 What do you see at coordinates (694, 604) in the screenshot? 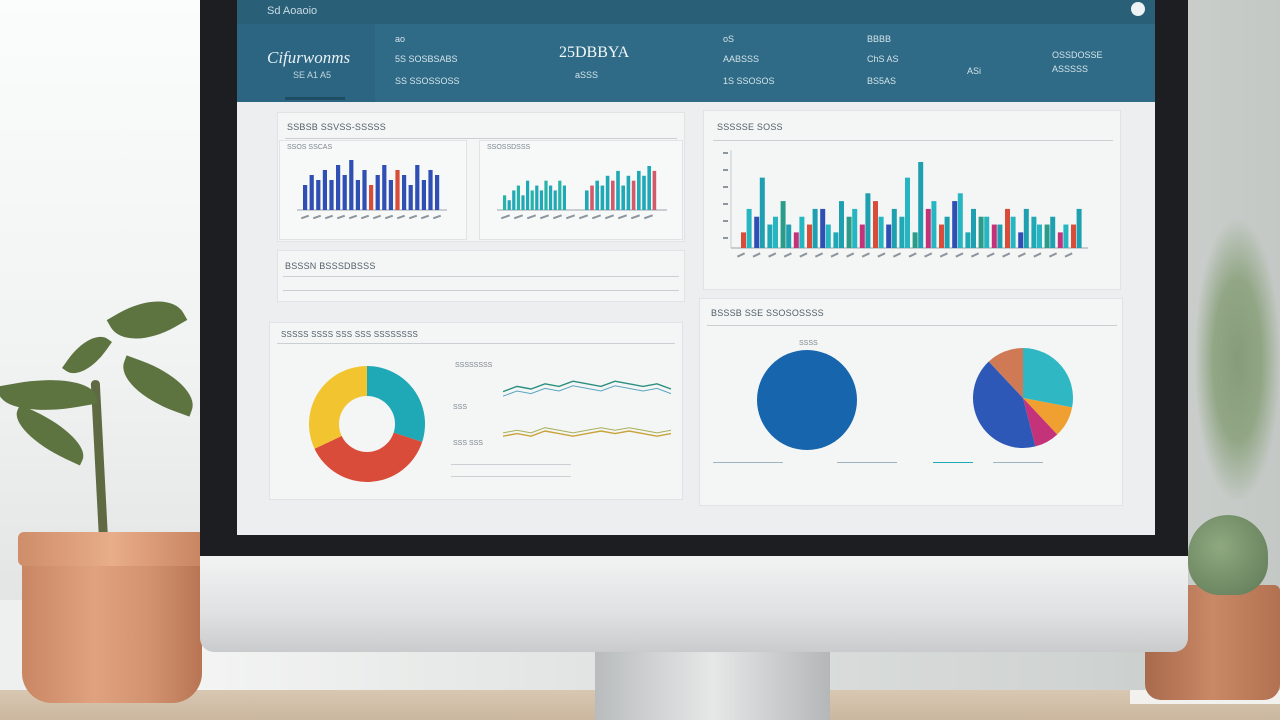
I see `monitor-chin` at bounding box center [694, 604].